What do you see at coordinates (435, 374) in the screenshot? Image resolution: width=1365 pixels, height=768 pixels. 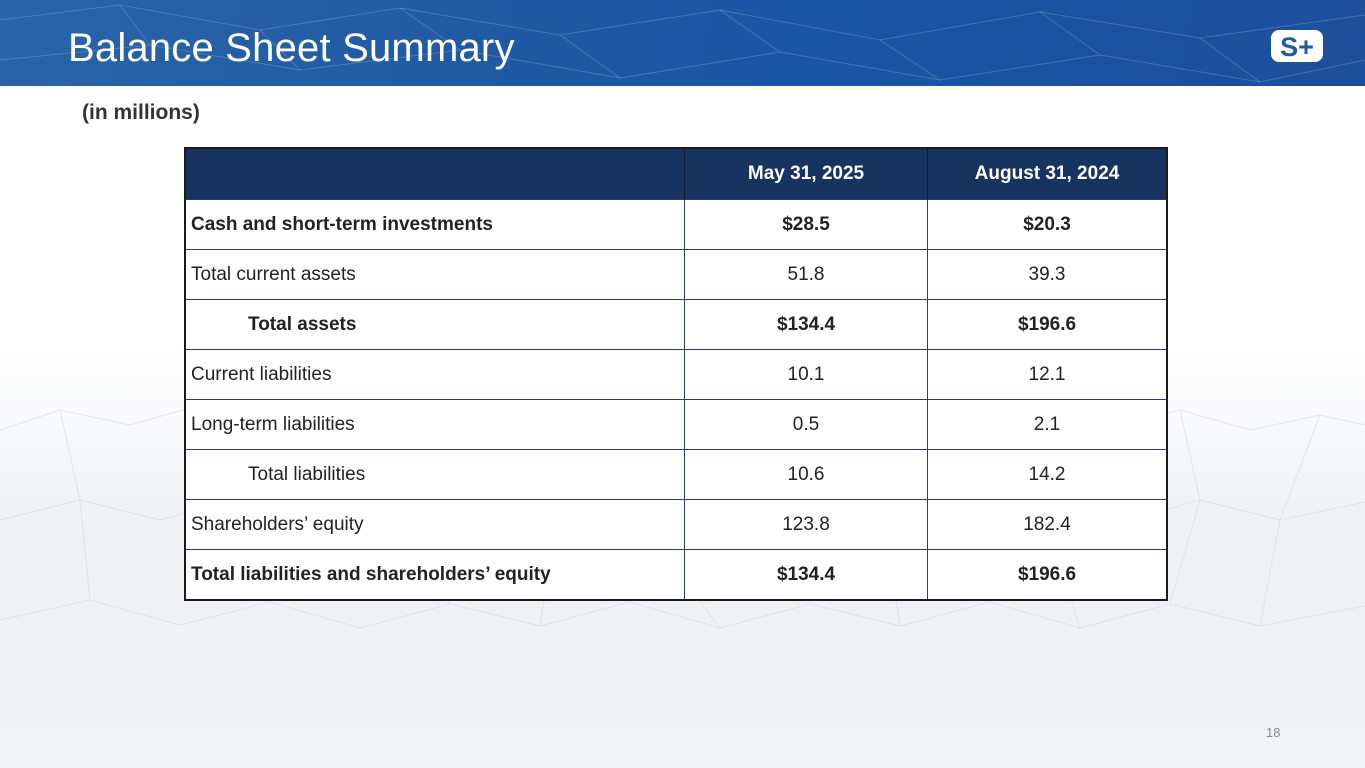 I see `row-label: Current liabilities` at bounding box center [435, 374].